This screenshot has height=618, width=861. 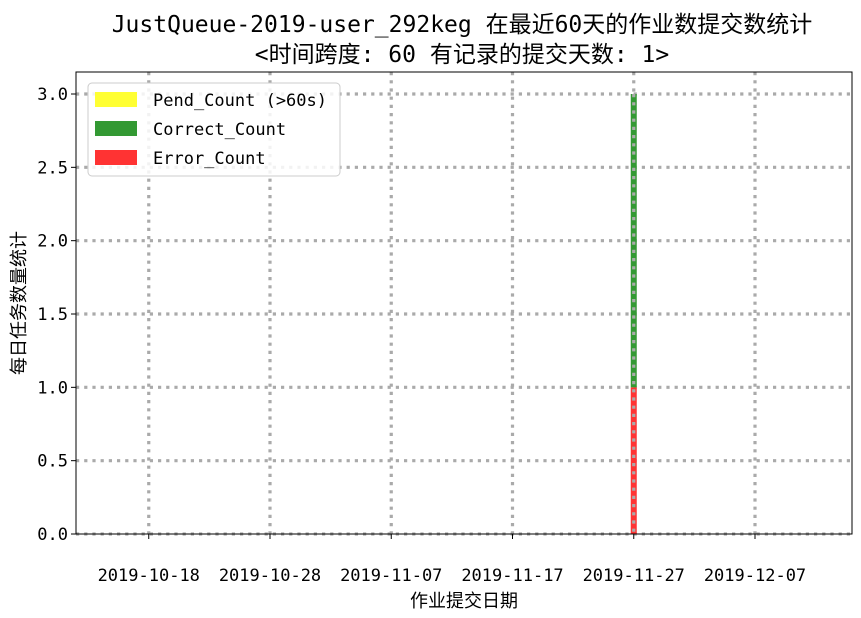 I want to click on x-tick-label: 2019-11-17, so click(x=512, y=576).